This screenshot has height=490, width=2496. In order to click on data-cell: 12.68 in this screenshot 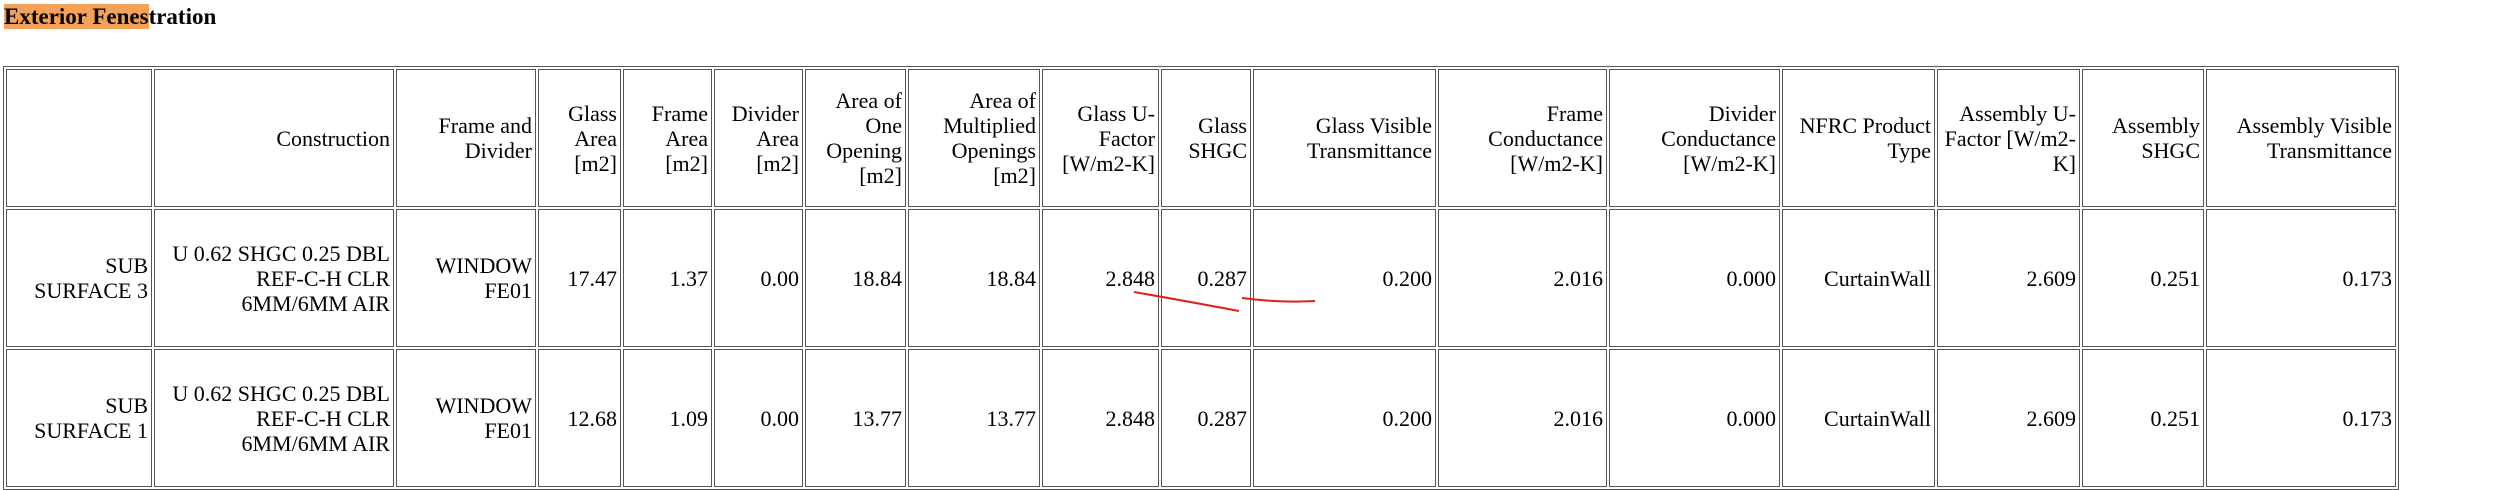, I will do `click(579, 418)`.